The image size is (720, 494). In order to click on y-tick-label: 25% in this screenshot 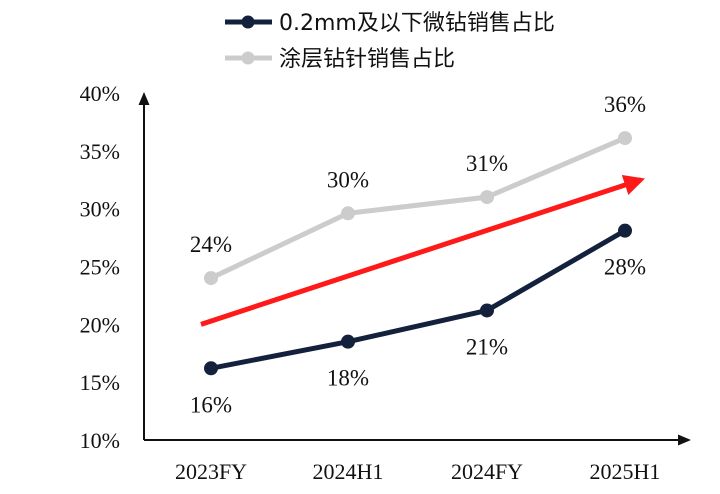, I will do `click(100, 267)`.